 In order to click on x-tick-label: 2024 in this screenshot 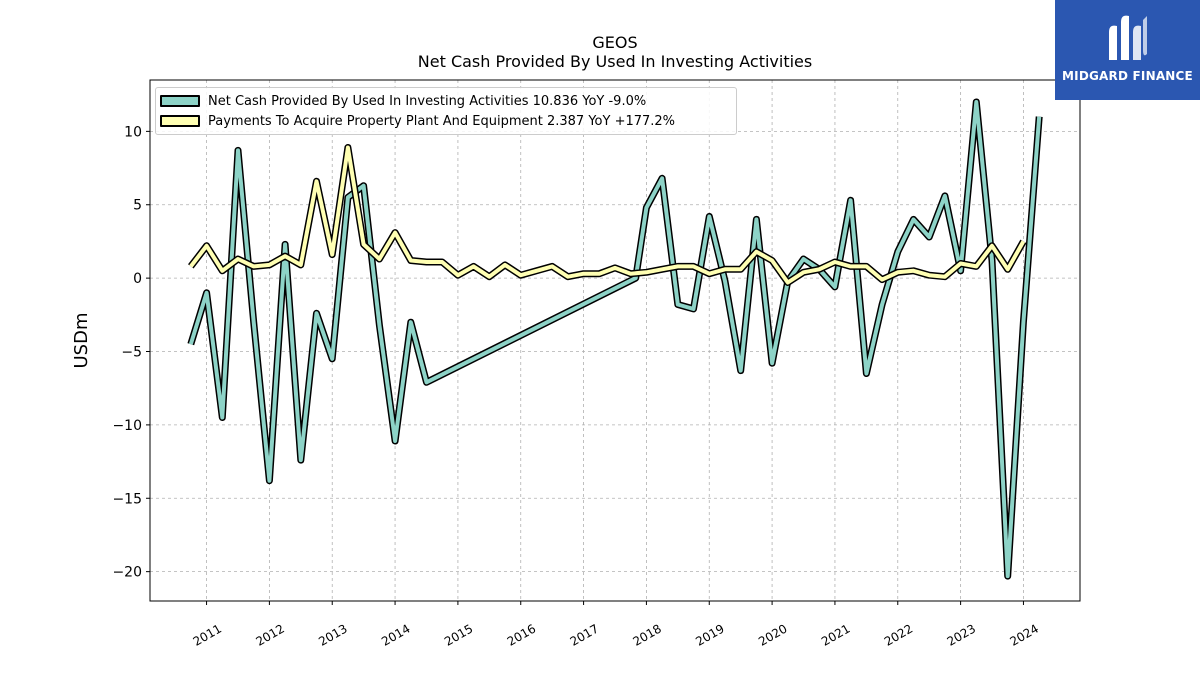, I will do `click(1023, 634)`.